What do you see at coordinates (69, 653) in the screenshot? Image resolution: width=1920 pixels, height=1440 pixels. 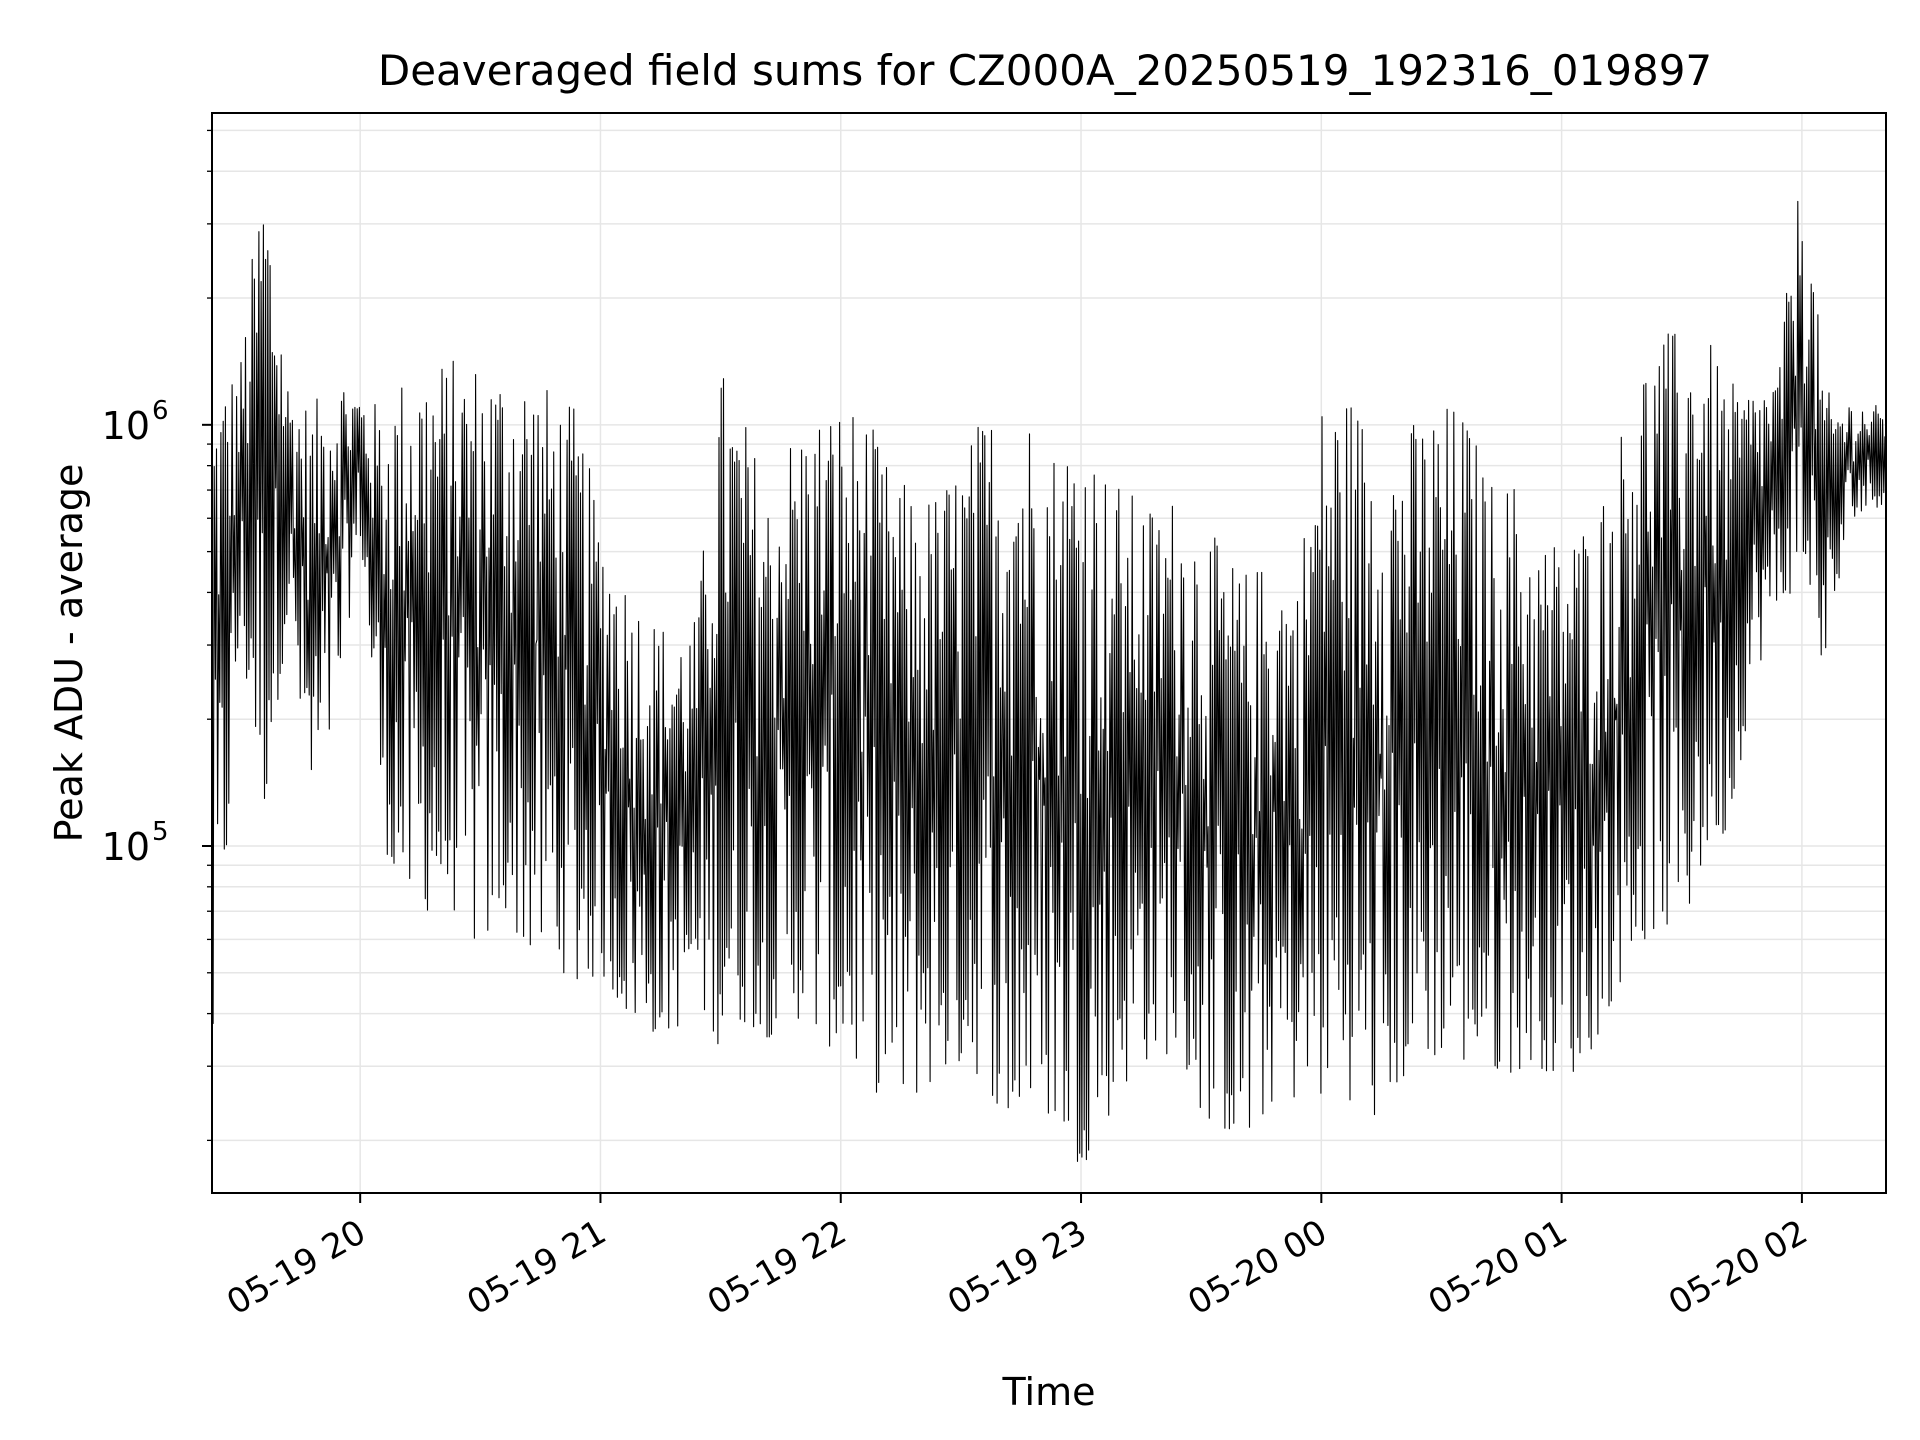 I see `y-axis-label: Peak ADU - average` at bounding box center [69, 653].